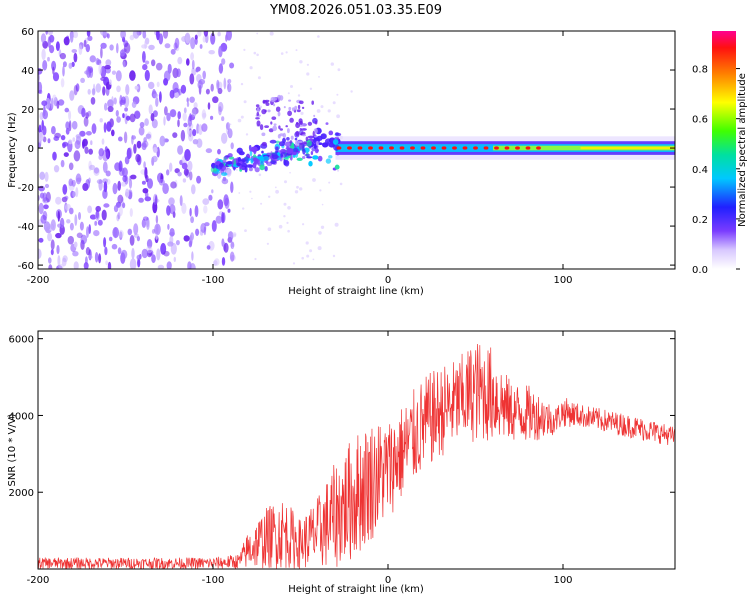 The height and width of the screenshot is (600, 750). Describe the element at coordinates (700, 170) in the screenshot. I see `colorbar-tick-label: 0.4` at that location.